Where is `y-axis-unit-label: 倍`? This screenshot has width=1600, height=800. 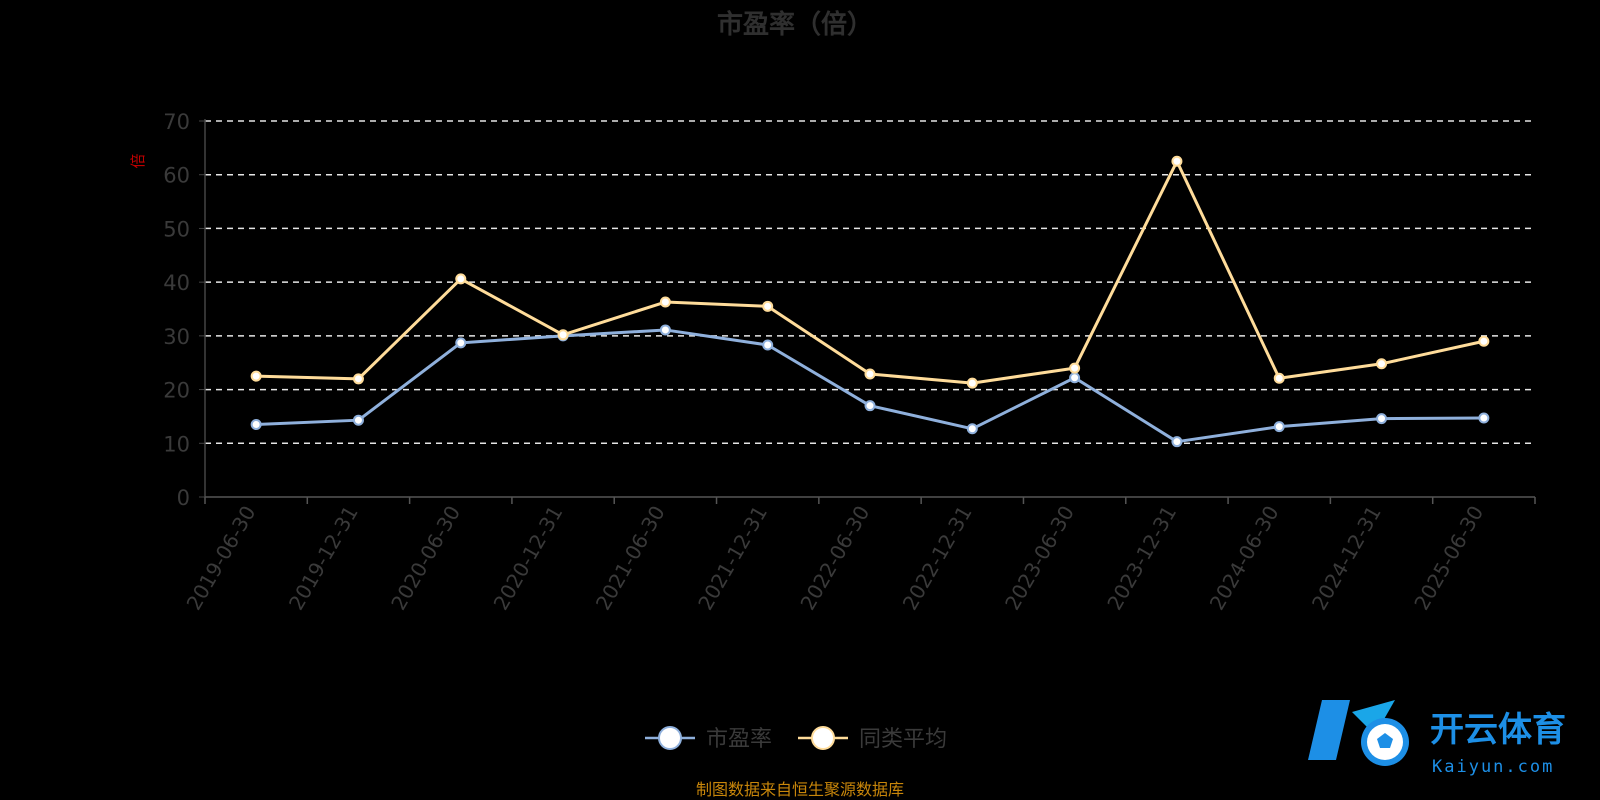 y-axis-unit-label: 倍 is located at coordinates (138, 160).